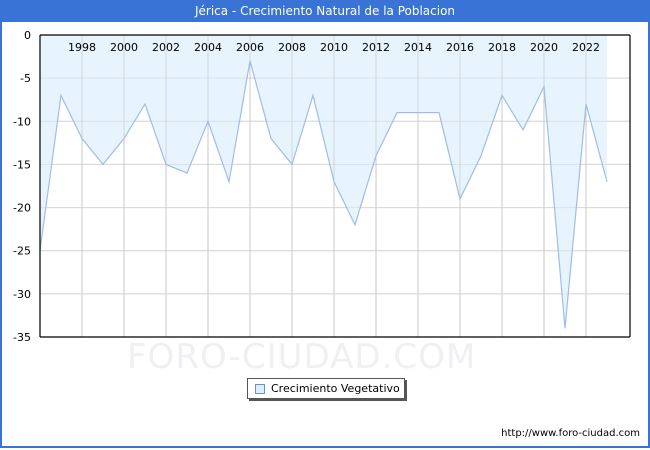 This screenshot has height=450, width=650. What do you see at coordinates (376, 47) in the screenshot?
I see `x-tick-label: 2012` at bounding box center [376, 47].